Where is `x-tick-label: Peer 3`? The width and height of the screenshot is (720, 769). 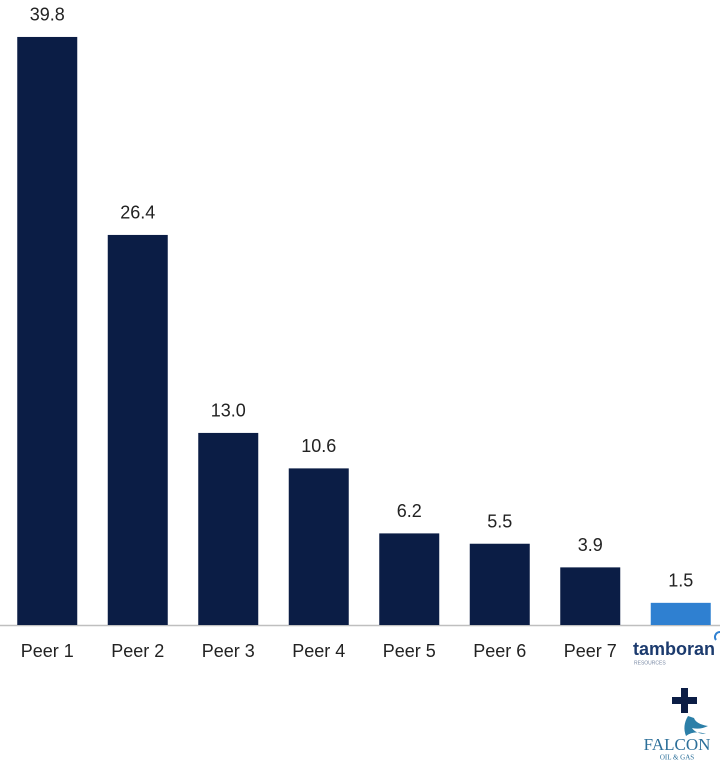
x-tick-label: Peer 3 is located at coordinates (228, 651).